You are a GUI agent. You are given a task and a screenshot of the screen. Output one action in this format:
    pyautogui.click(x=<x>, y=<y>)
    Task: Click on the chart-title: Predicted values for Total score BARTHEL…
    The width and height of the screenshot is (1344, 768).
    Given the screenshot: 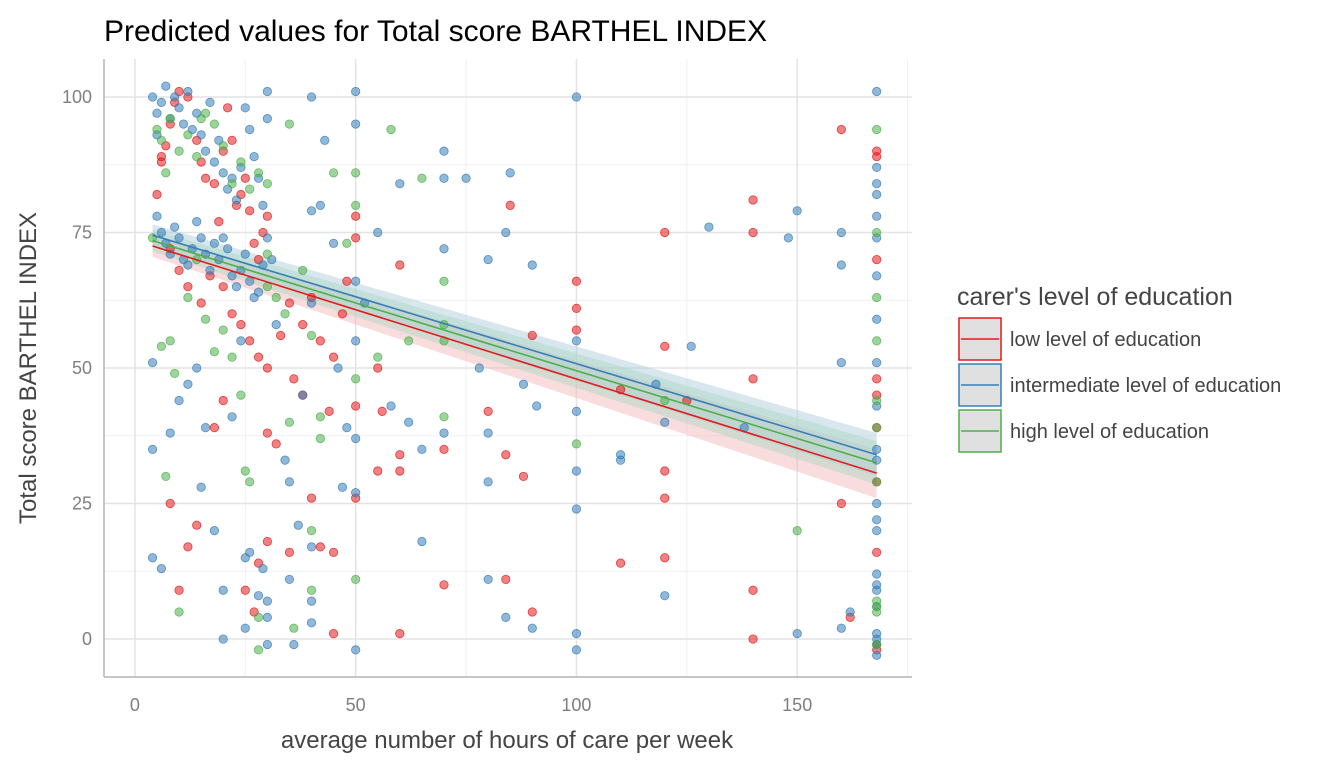 What is the action you would take?
    pyautogui.click(x=435, y=31)
    